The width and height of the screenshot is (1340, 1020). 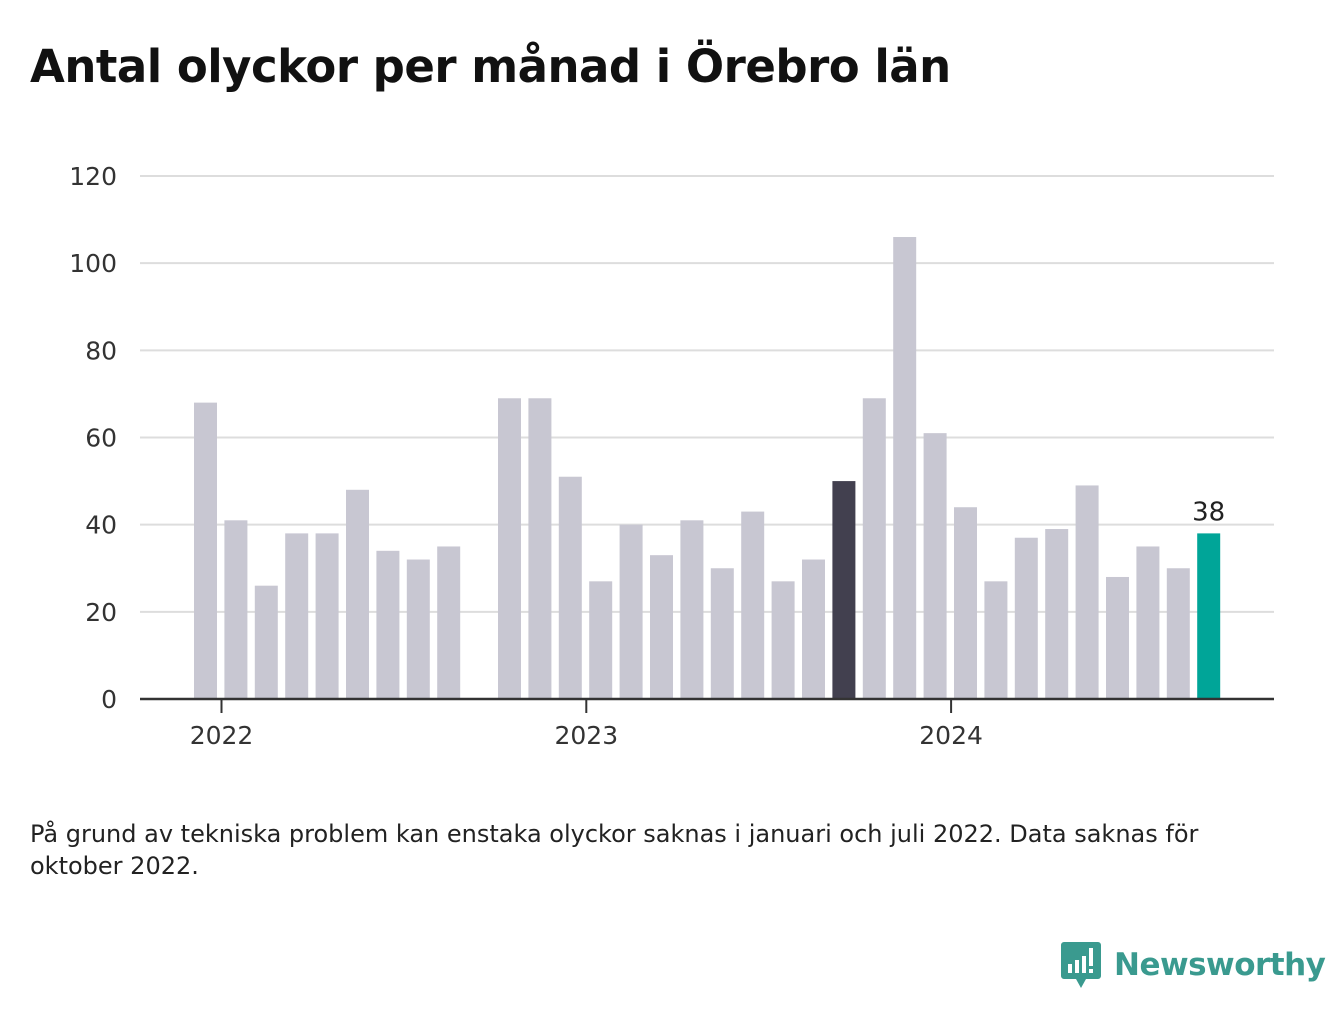 I want to click on chart-title: Antal olyckor per månad i Örebro län, so click(x=490, y=66).